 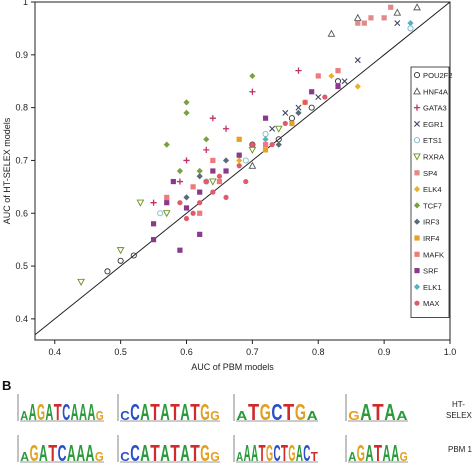 What do you see at coordinates (432, 287) in the screenshot?
I see `legend-label-elk1: ELK1` at bounding box center [432, 287].